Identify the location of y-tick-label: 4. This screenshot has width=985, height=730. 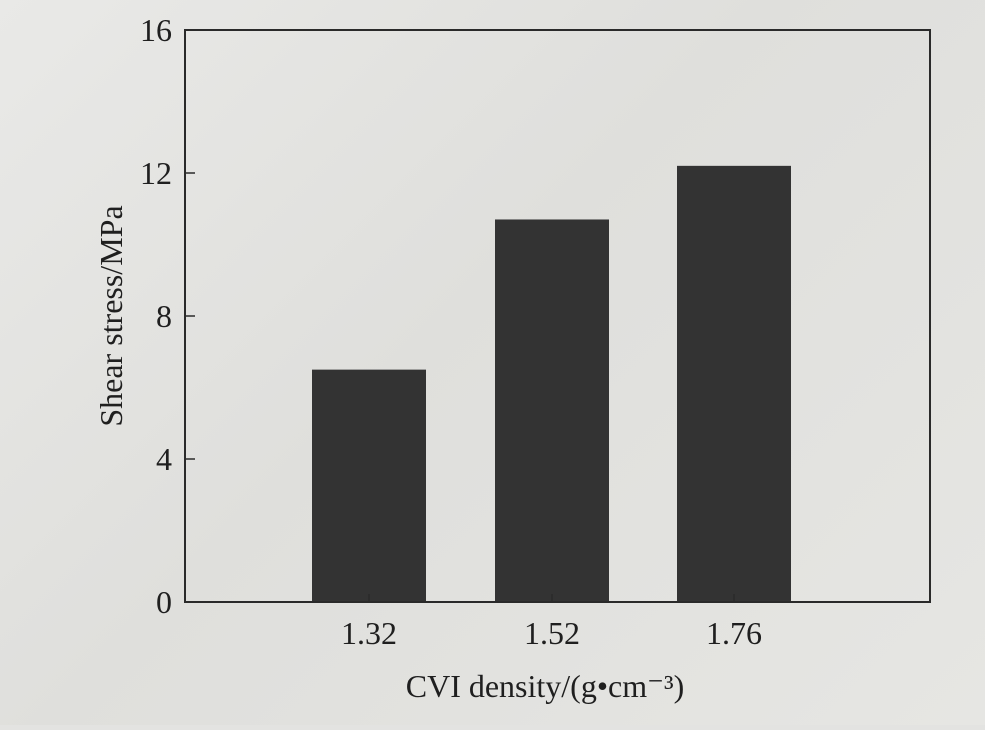
(164, 459).